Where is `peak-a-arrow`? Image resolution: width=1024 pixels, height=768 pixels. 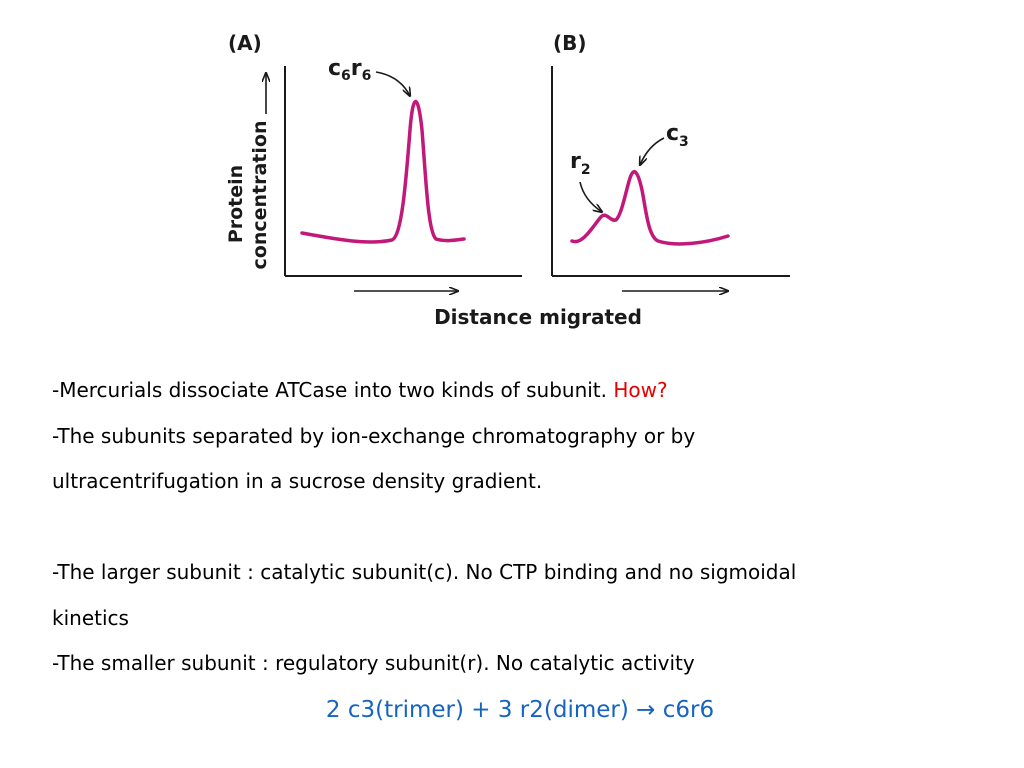
peak-a-arrow is located at coordinates (392, 83).